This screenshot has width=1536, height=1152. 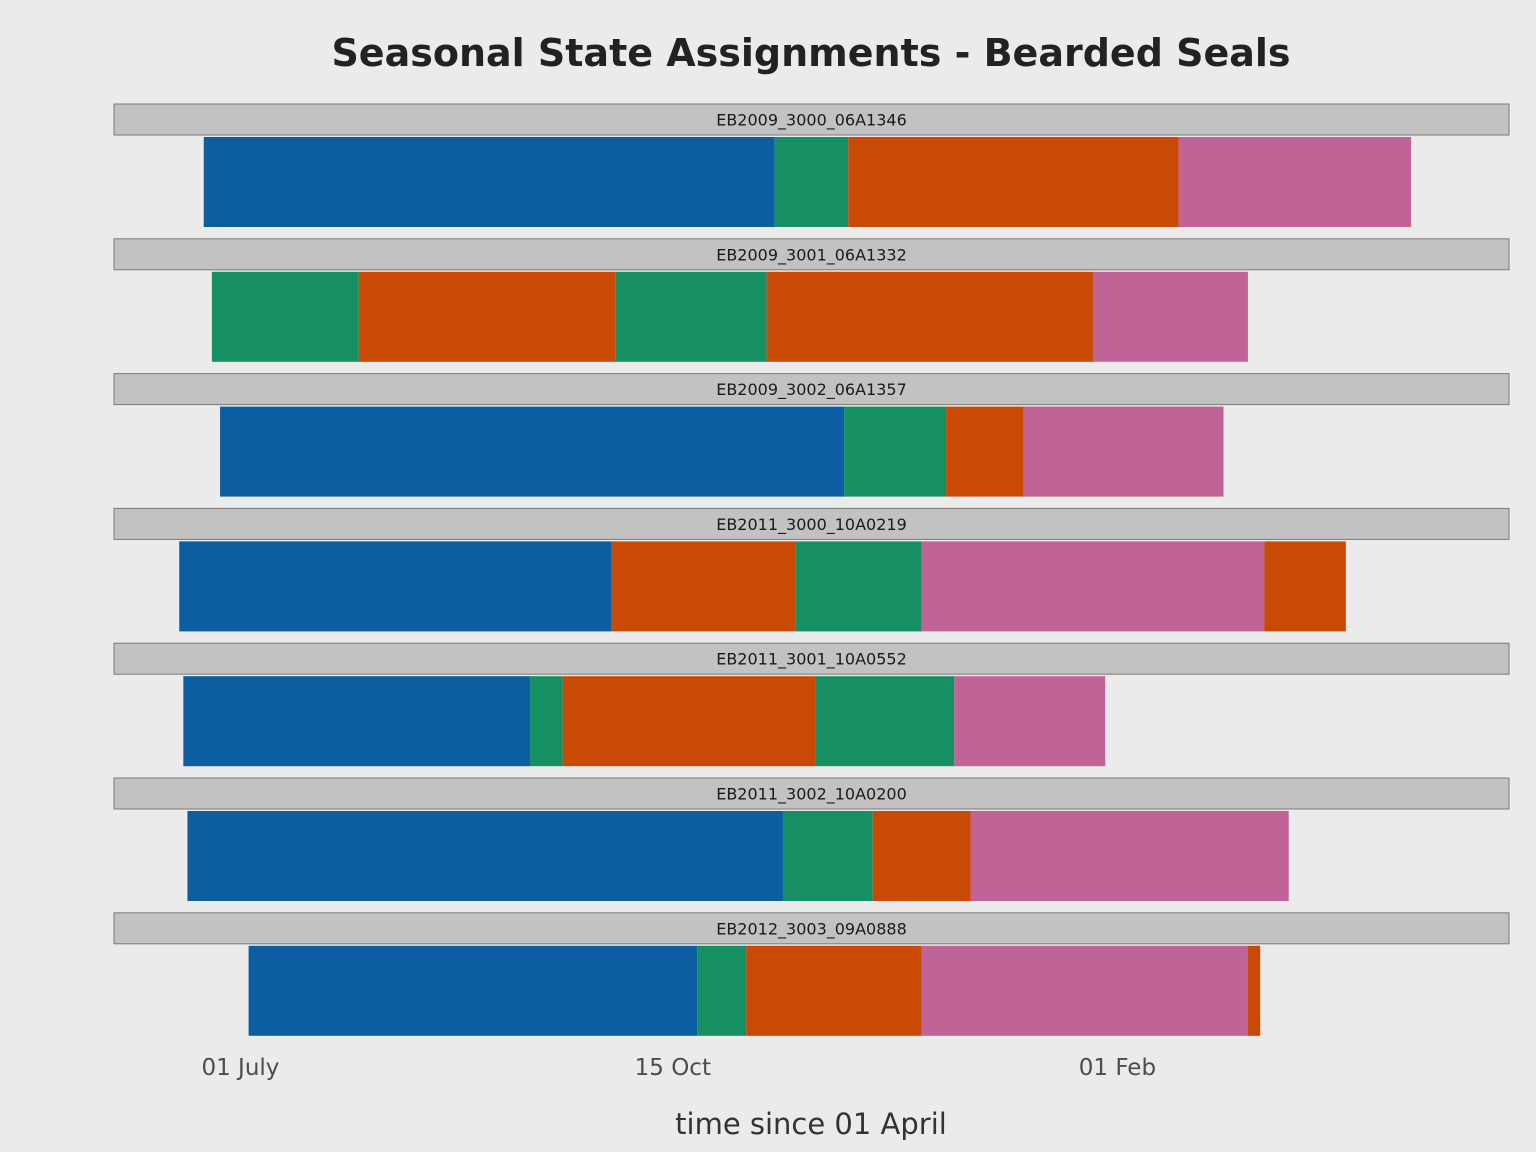 I want to click on facet-strip-label: EB2009_3002_06A1357, so click(x=811, y=390).